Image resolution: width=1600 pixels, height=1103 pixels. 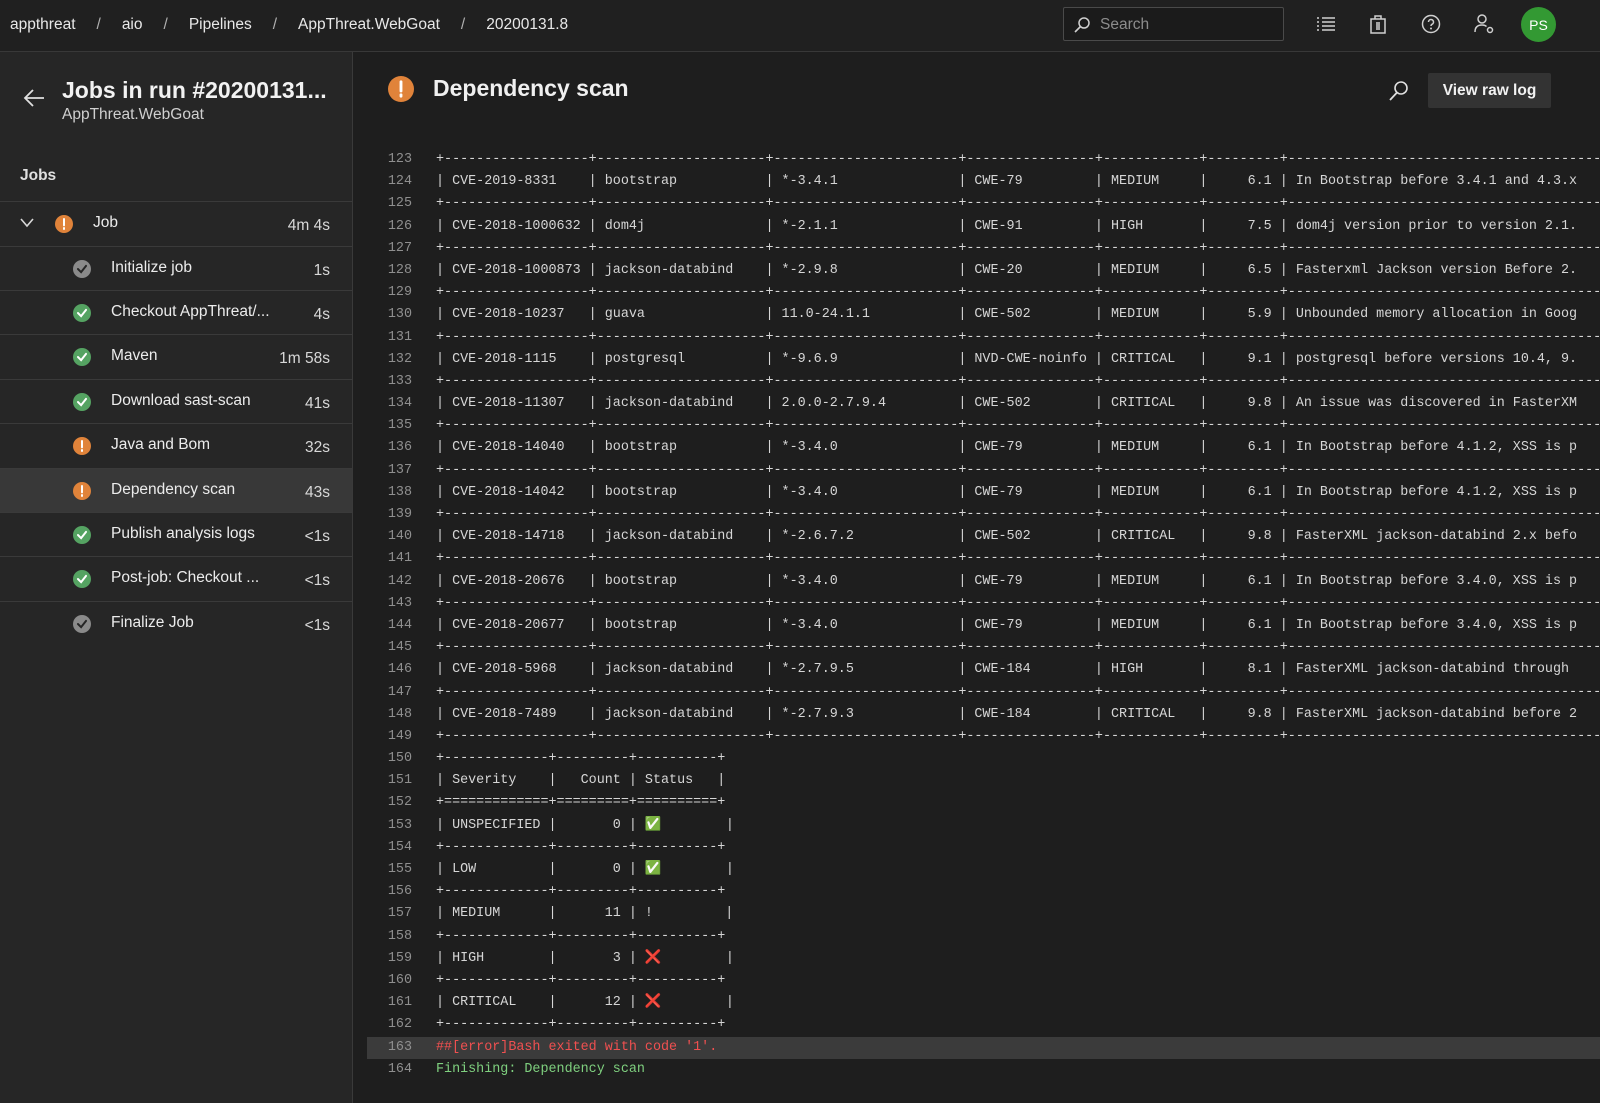 I want to click on section-label: Jobs, so click(x=38, y=175).